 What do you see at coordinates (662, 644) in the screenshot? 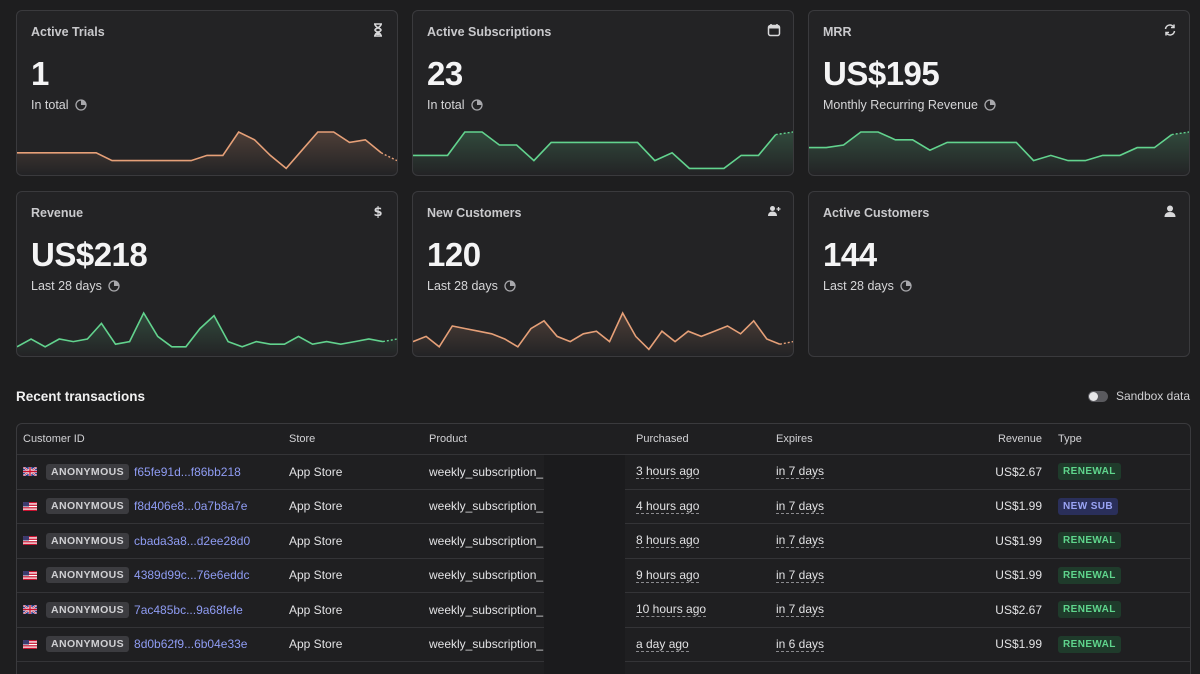
I see `purchased-time: a day ago` at bounding box center [662, 644].